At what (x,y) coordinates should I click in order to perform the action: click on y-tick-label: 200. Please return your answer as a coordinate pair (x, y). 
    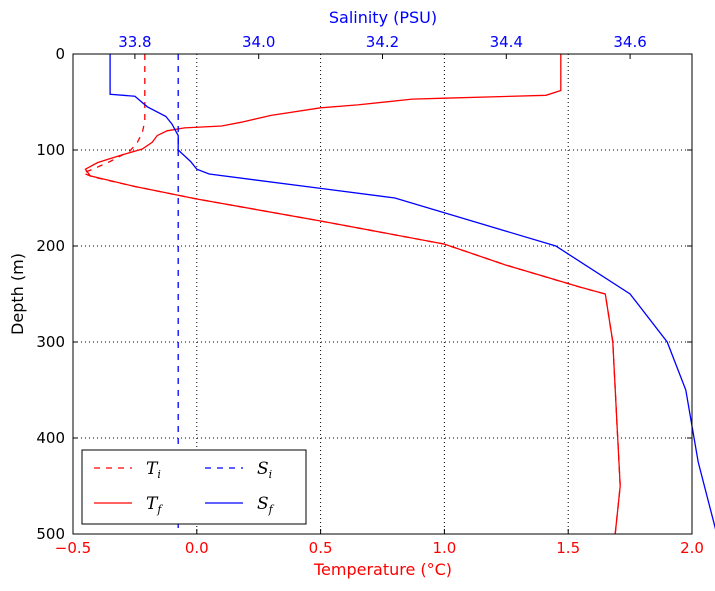
    Looking at the image, I should click on (50, 246).